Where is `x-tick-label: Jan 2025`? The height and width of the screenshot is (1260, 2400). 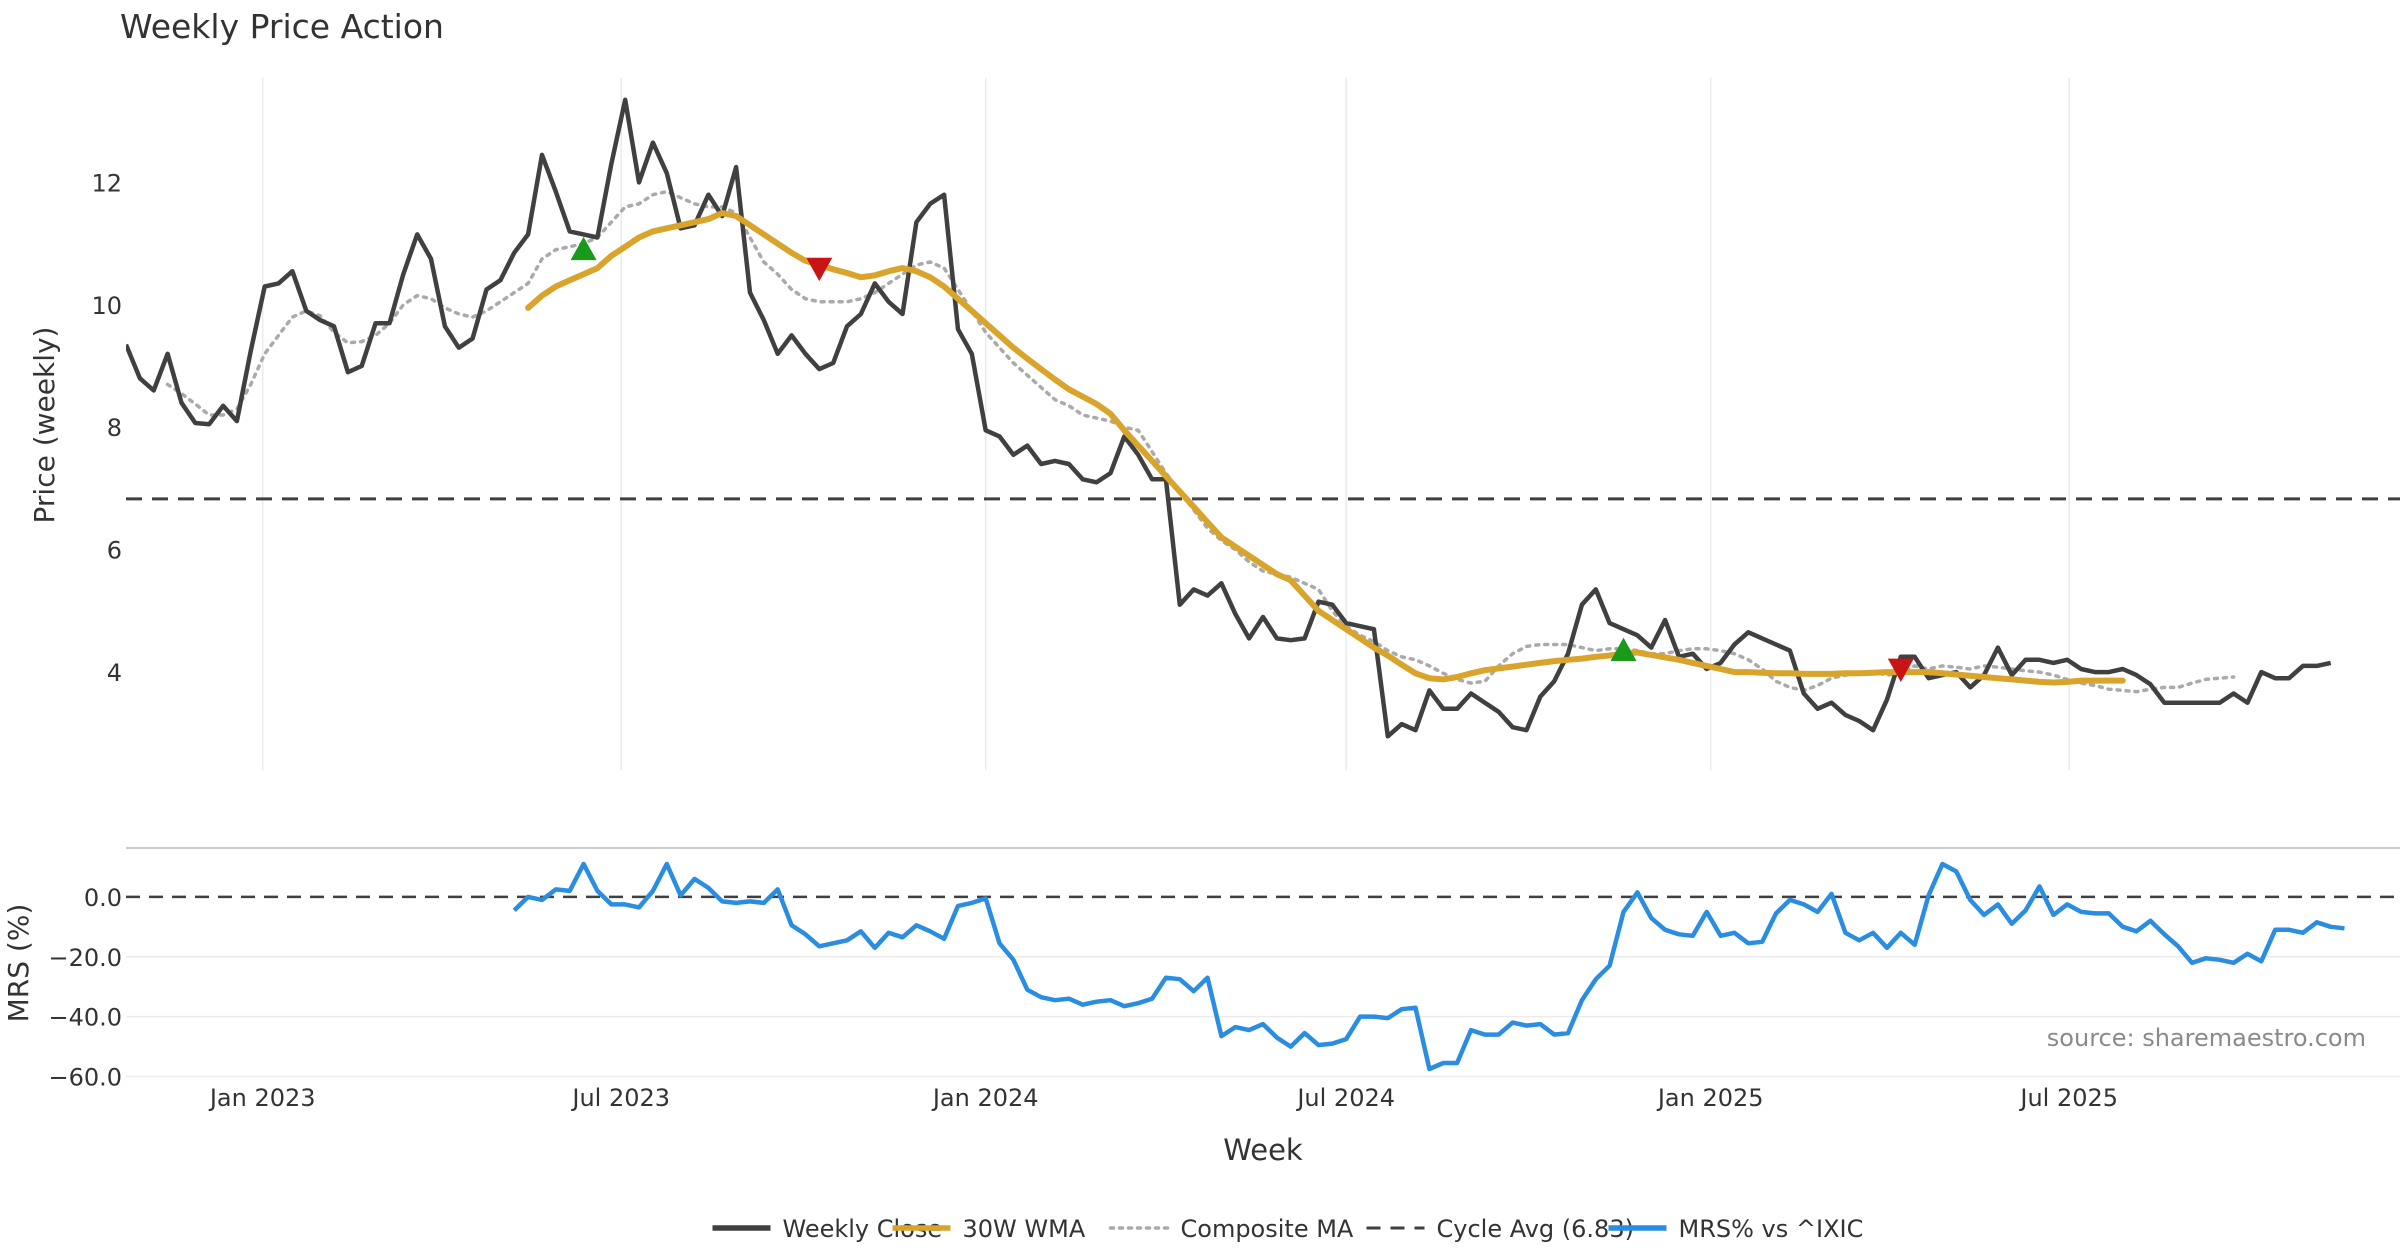
x-tick-label: Jan 2025 is located at coordinates (1710, 1098).